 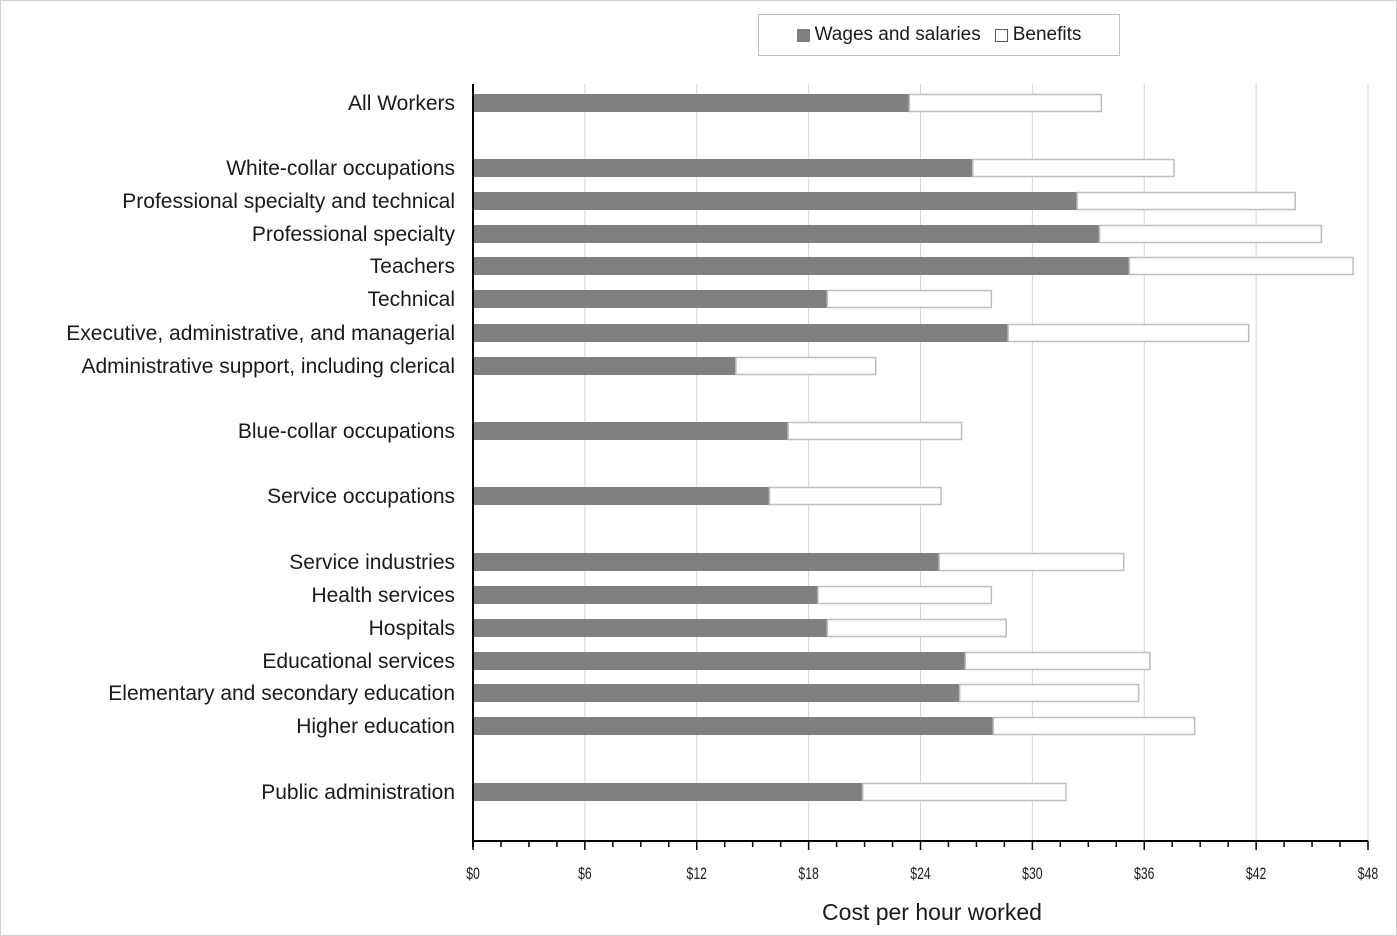 I want to click on category-label: Technical, so click(x=411, y=299).